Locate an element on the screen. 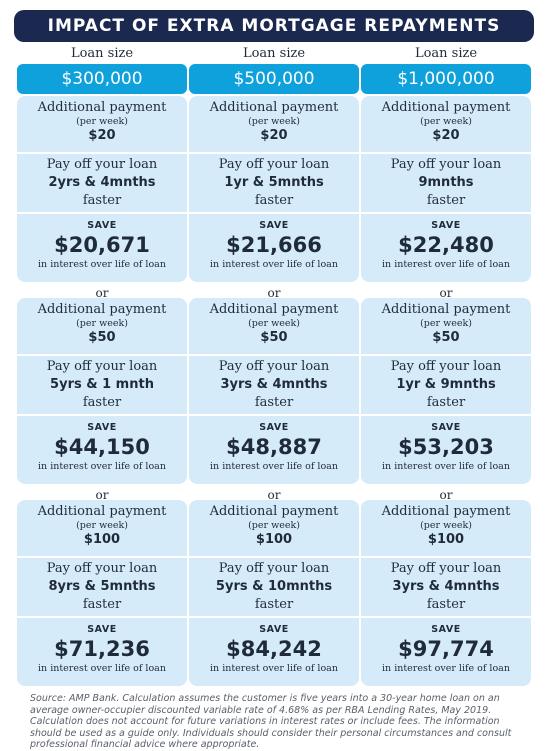 The width and height of the screenshot is (548, 751). payoff-section: Pay off your loan 5yrs & 10mnths faster is located at coordinates (274, 586).